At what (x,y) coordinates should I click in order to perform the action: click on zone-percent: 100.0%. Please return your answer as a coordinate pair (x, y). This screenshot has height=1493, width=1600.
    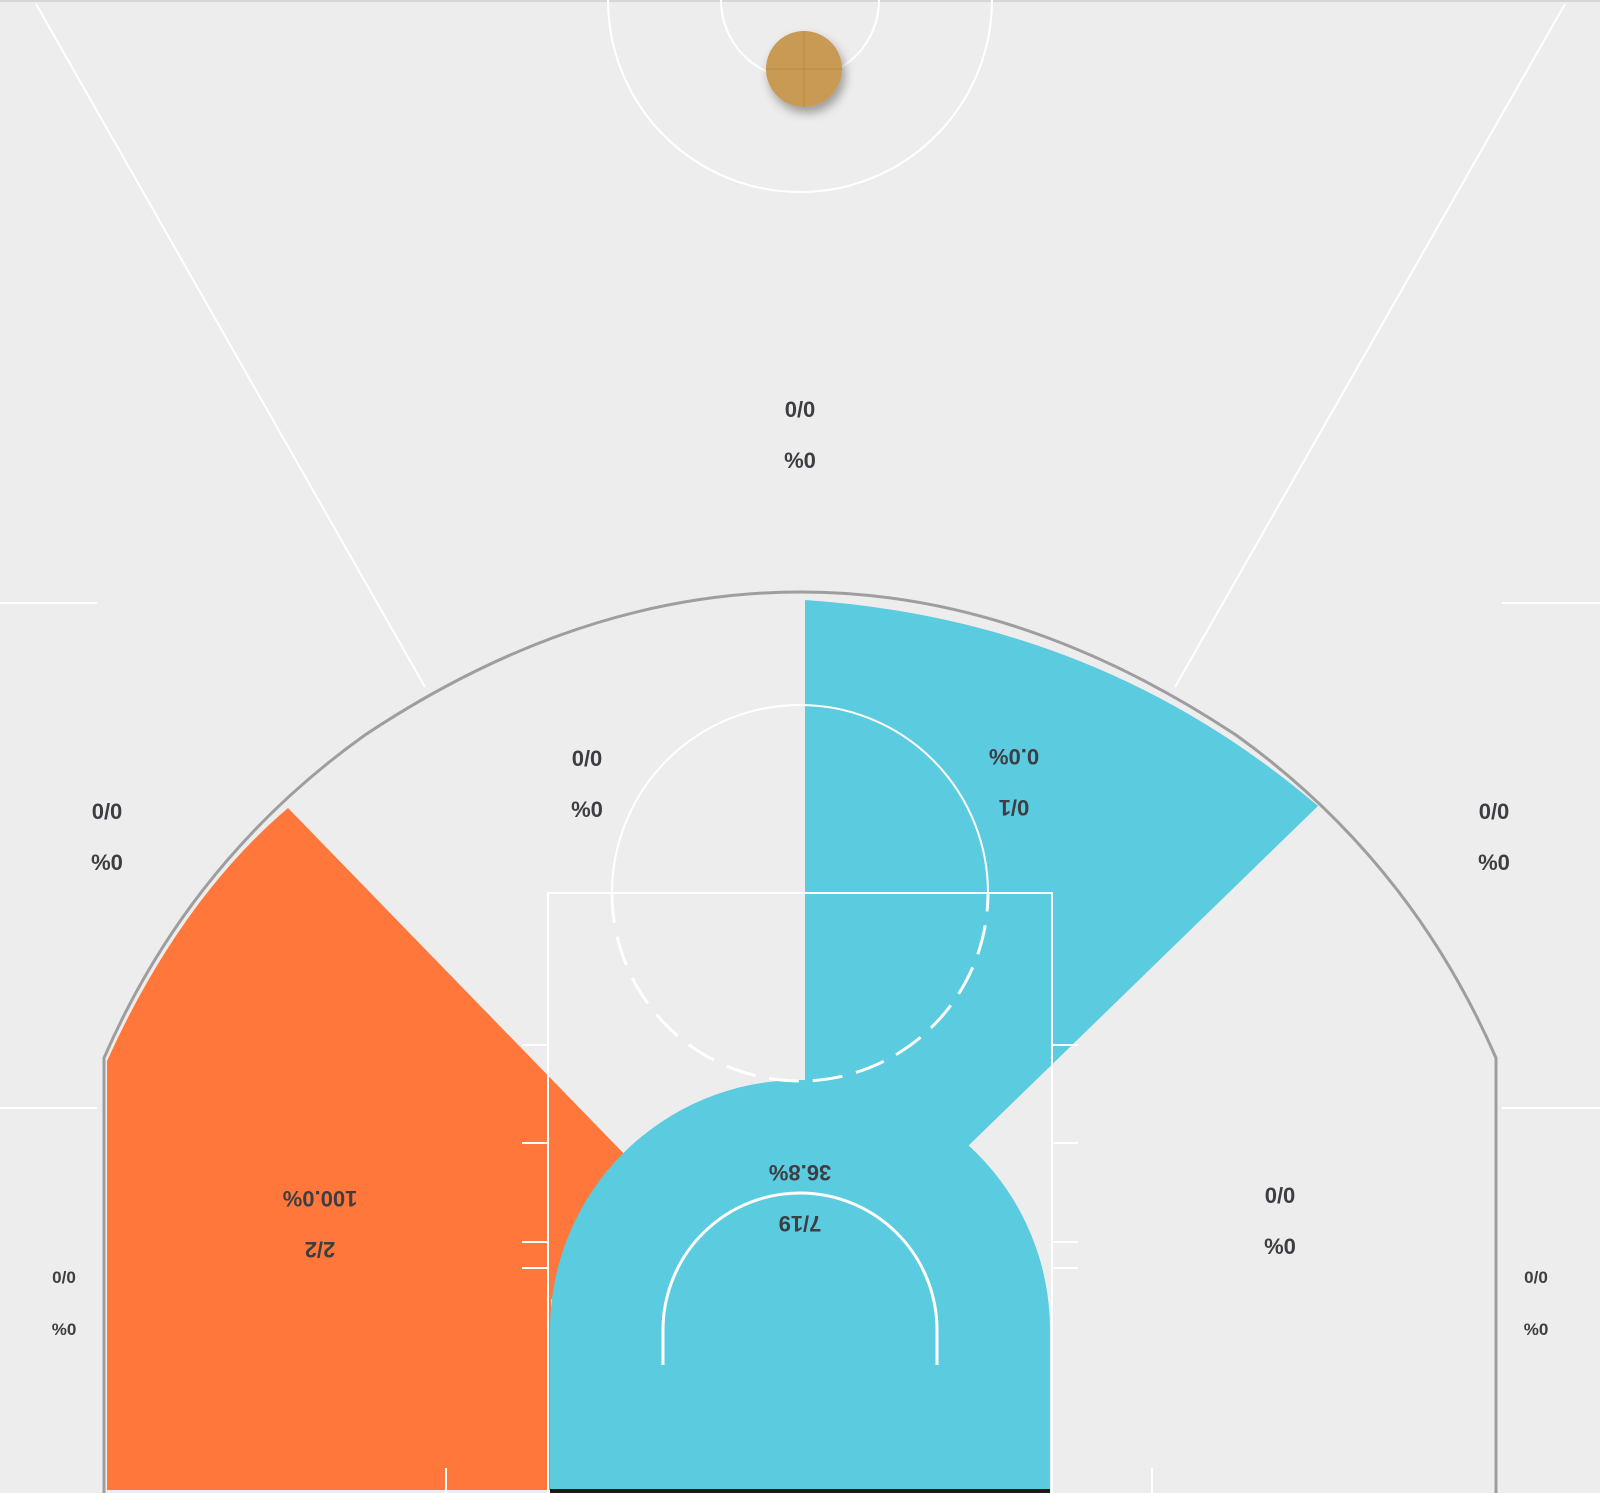
    Looking at the image, I should click on (320, 1198).